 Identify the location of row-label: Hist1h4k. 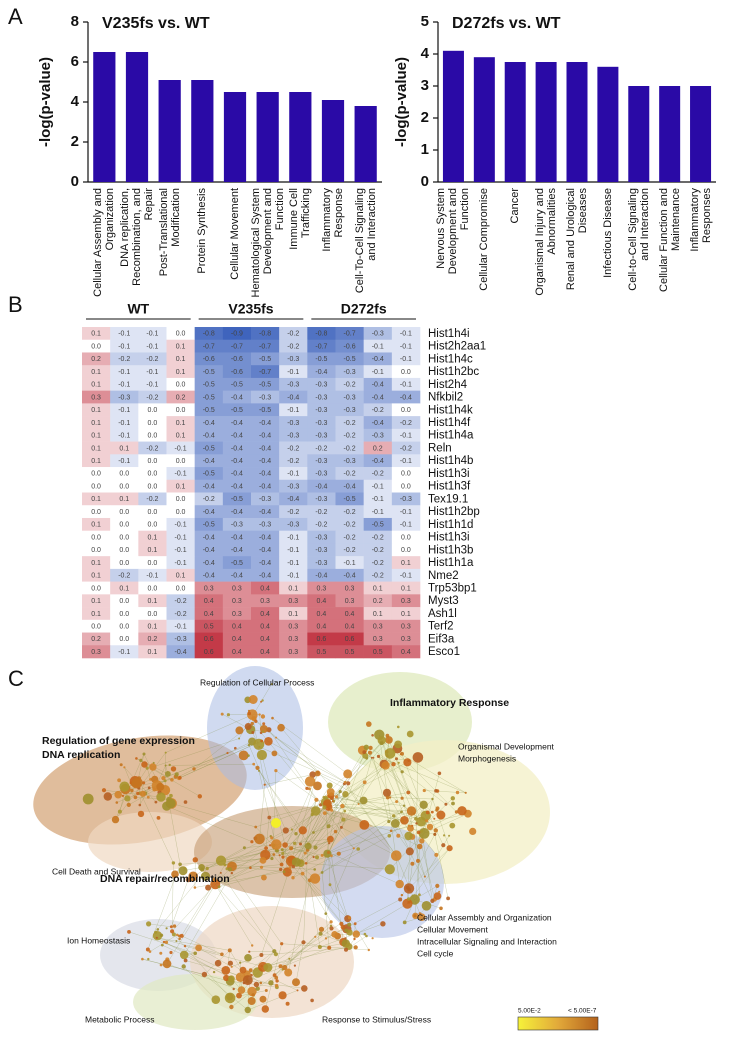
(450, 410).